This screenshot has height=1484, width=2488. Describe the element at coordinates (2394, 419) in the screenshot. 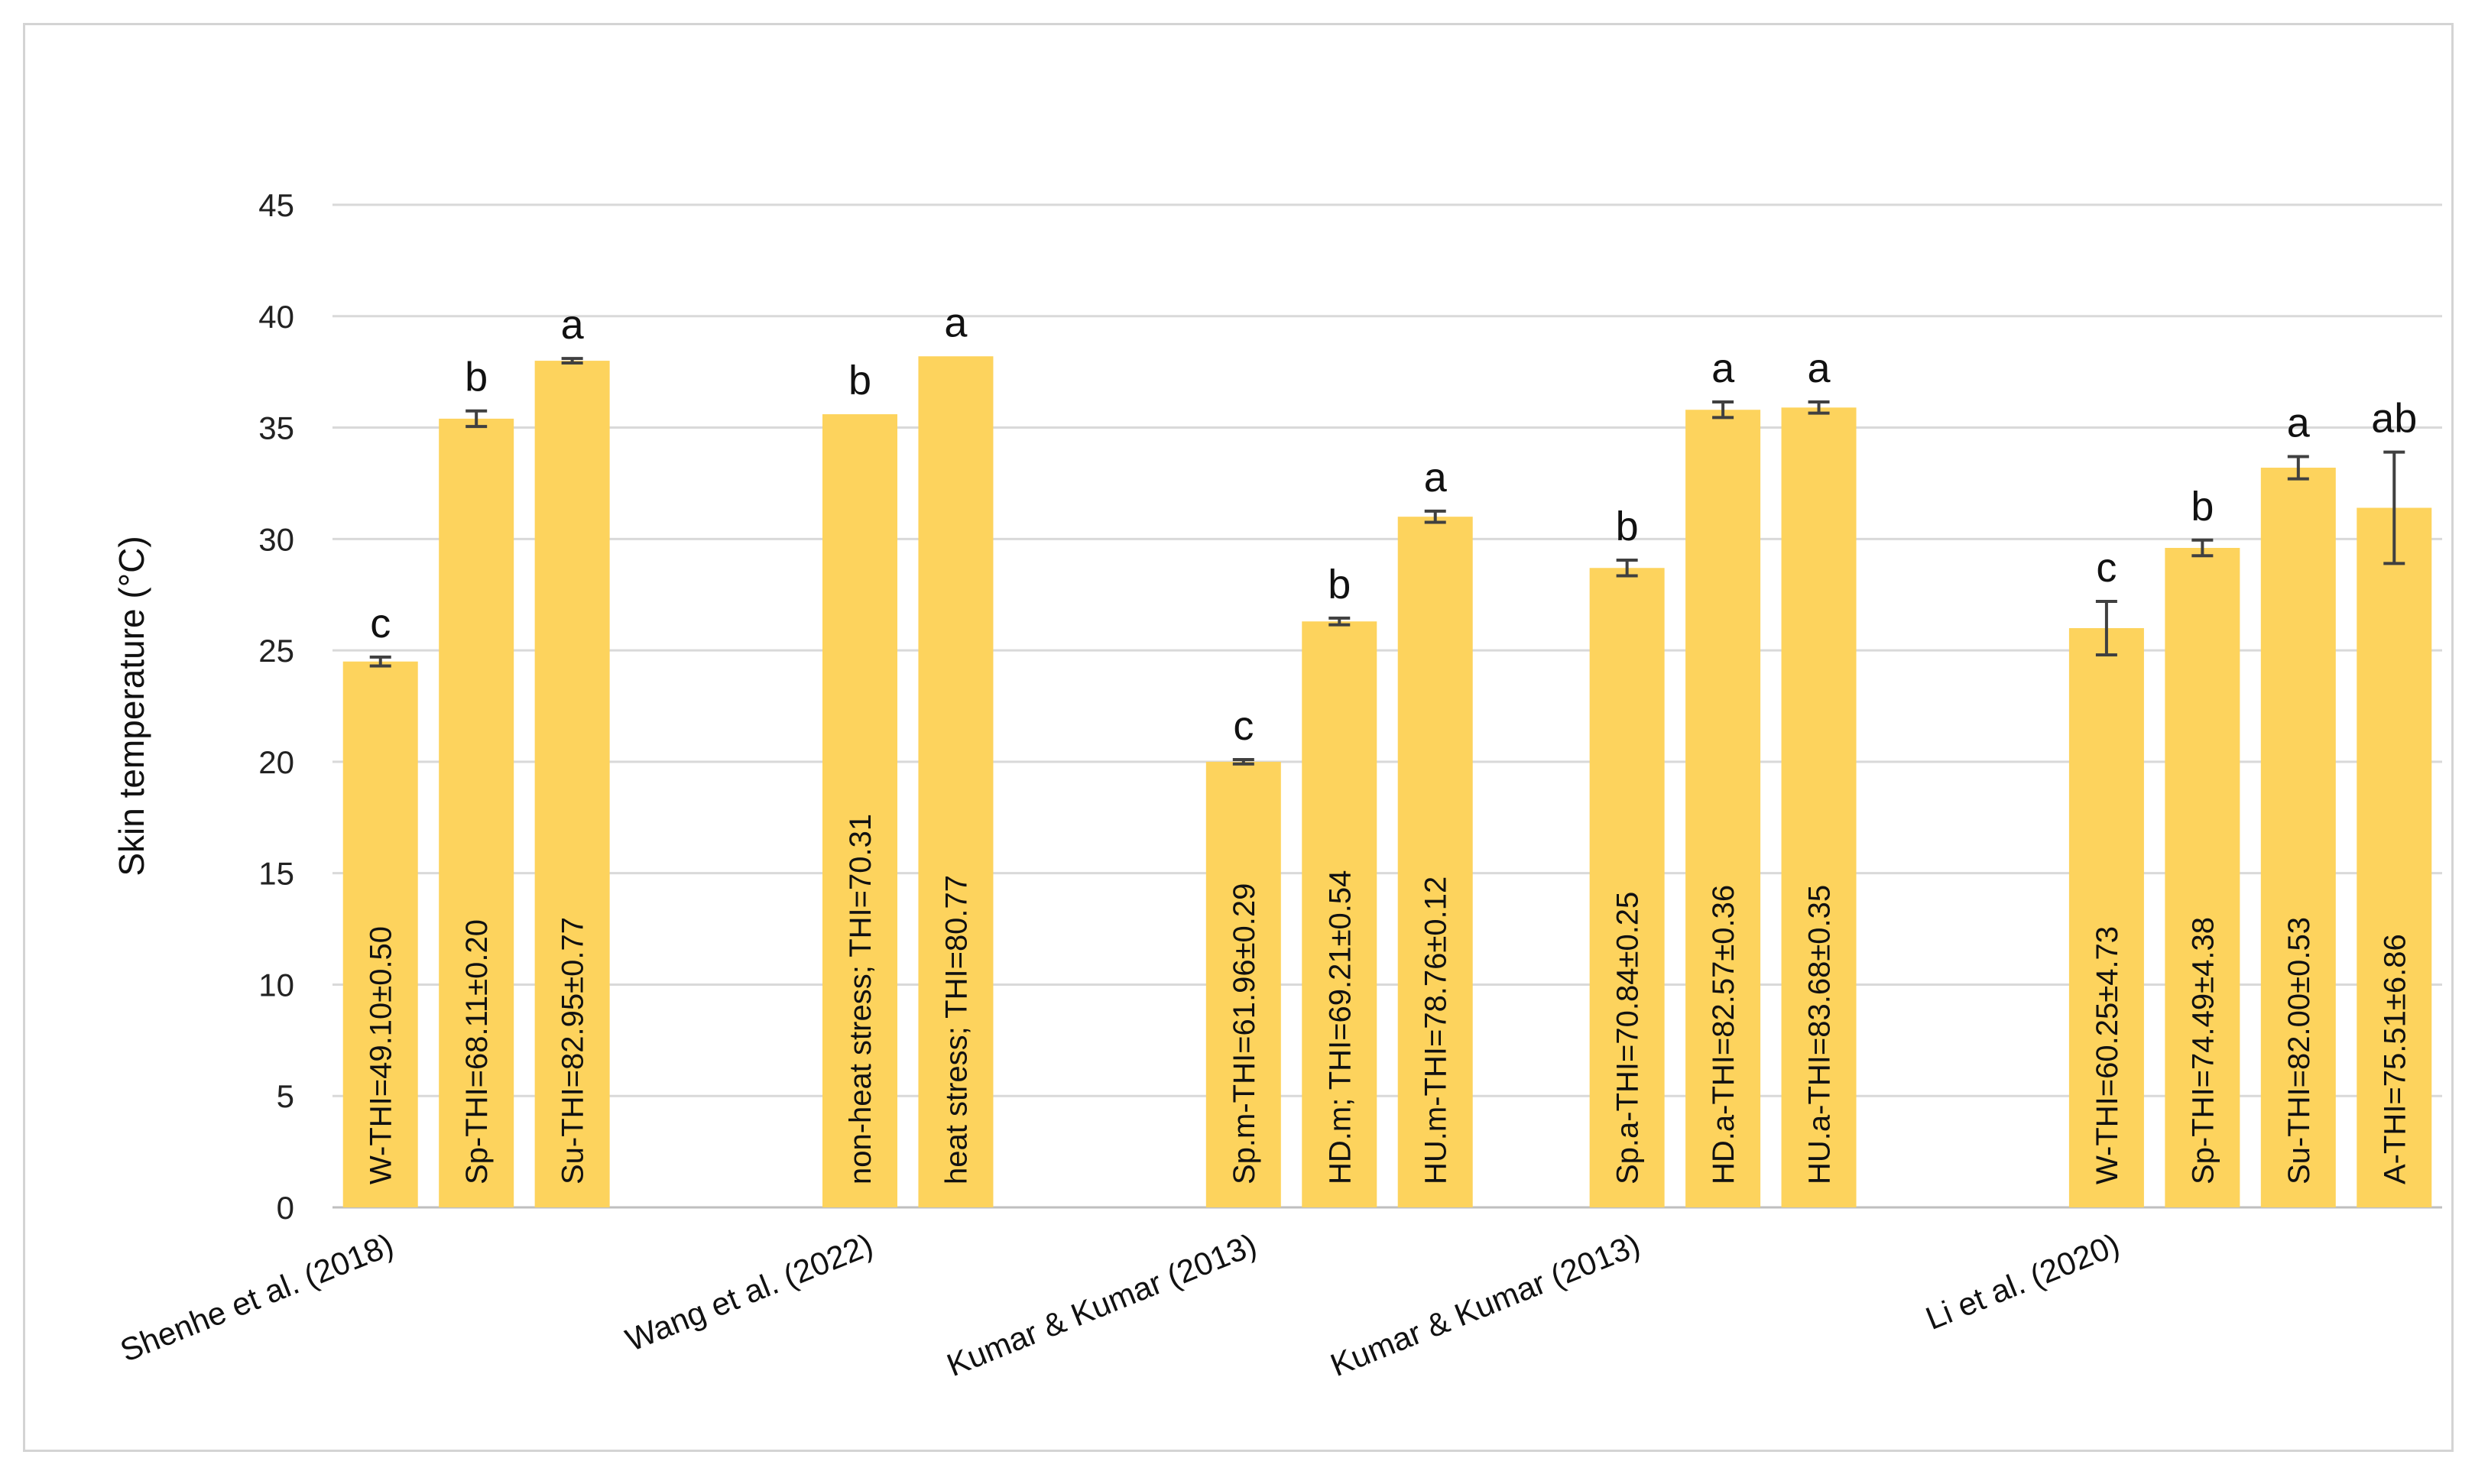

I see `significance-letter: ab` at that location.